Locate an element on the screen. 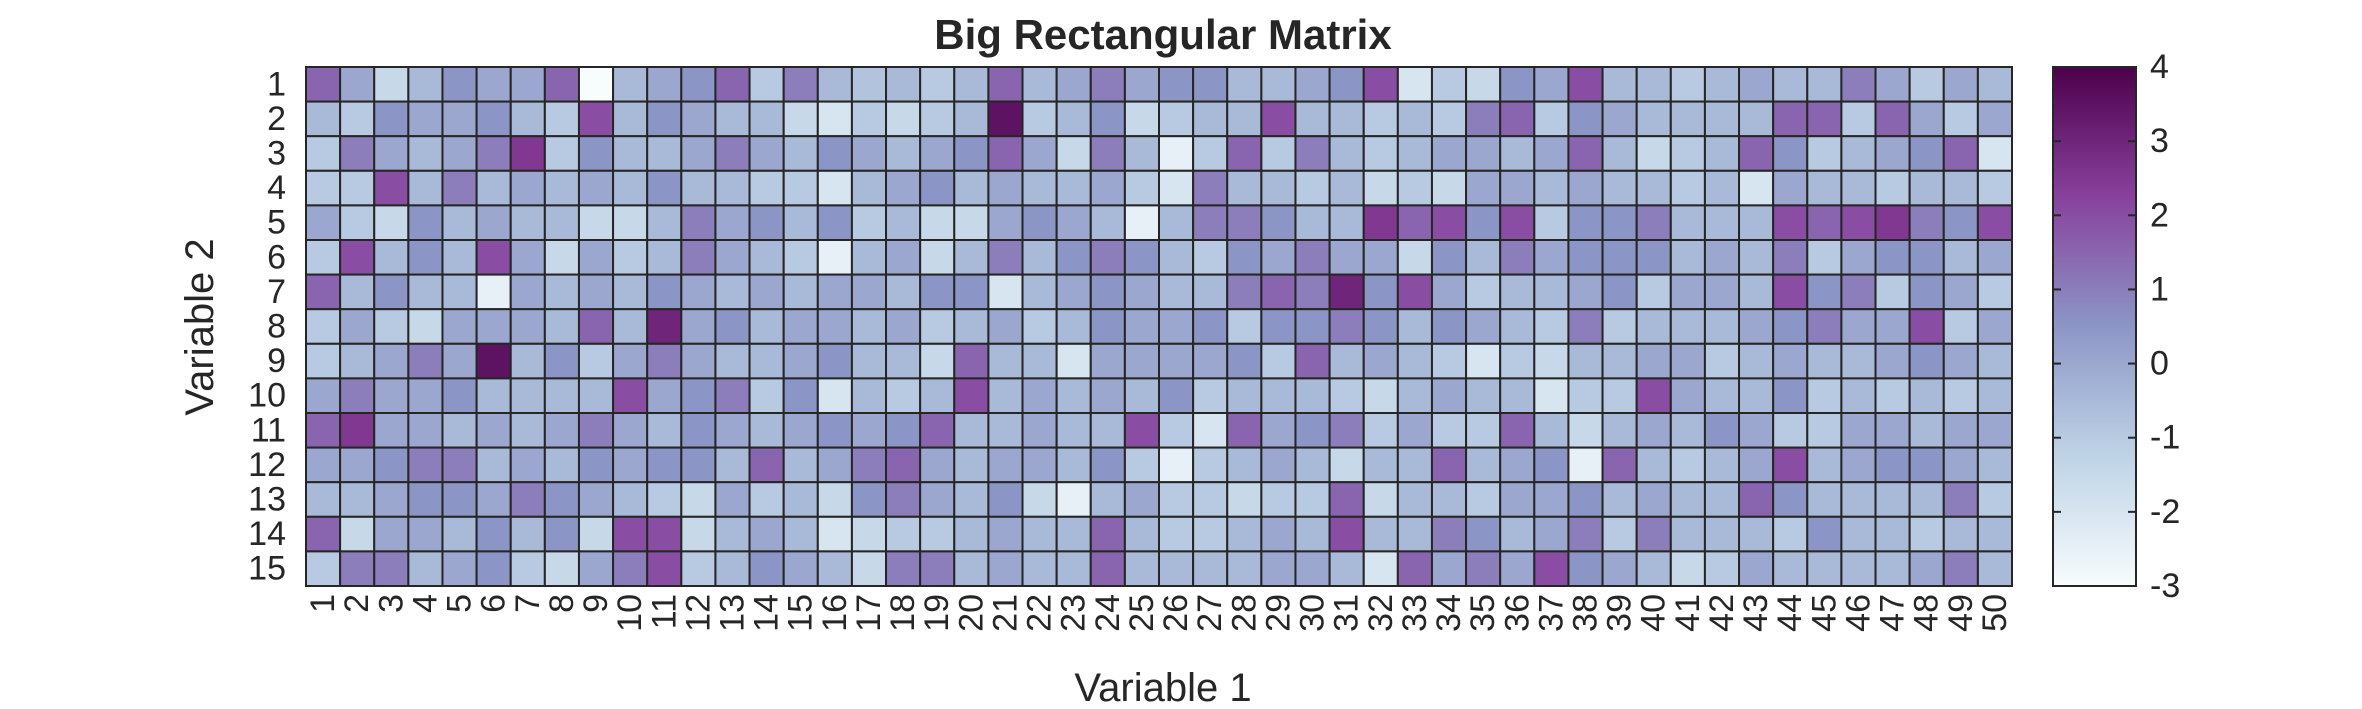  y-tick-label: 5 is located at coordinates (276, 223).